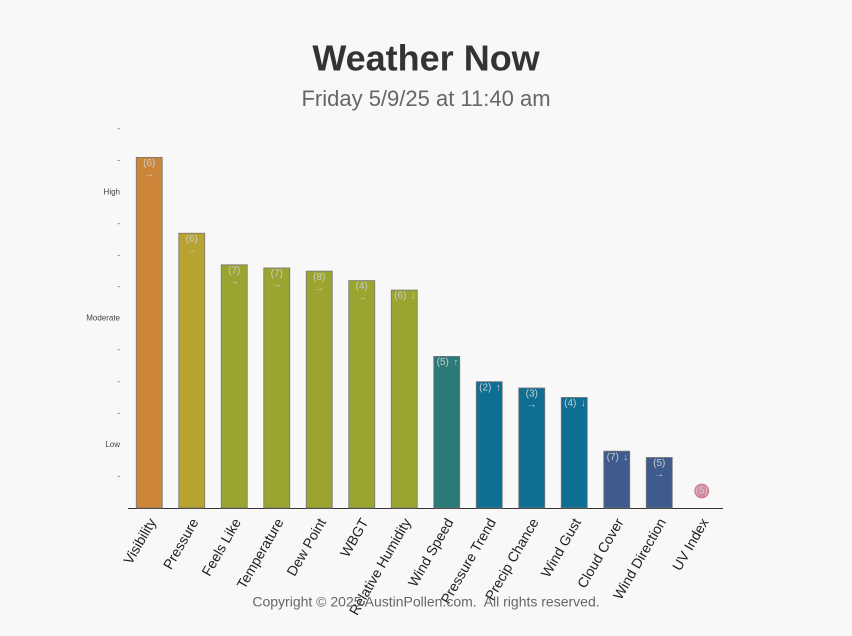  Describe the element at coordinates (485, 387) in the screenshot. I see `rank-label: (2)` at that location.